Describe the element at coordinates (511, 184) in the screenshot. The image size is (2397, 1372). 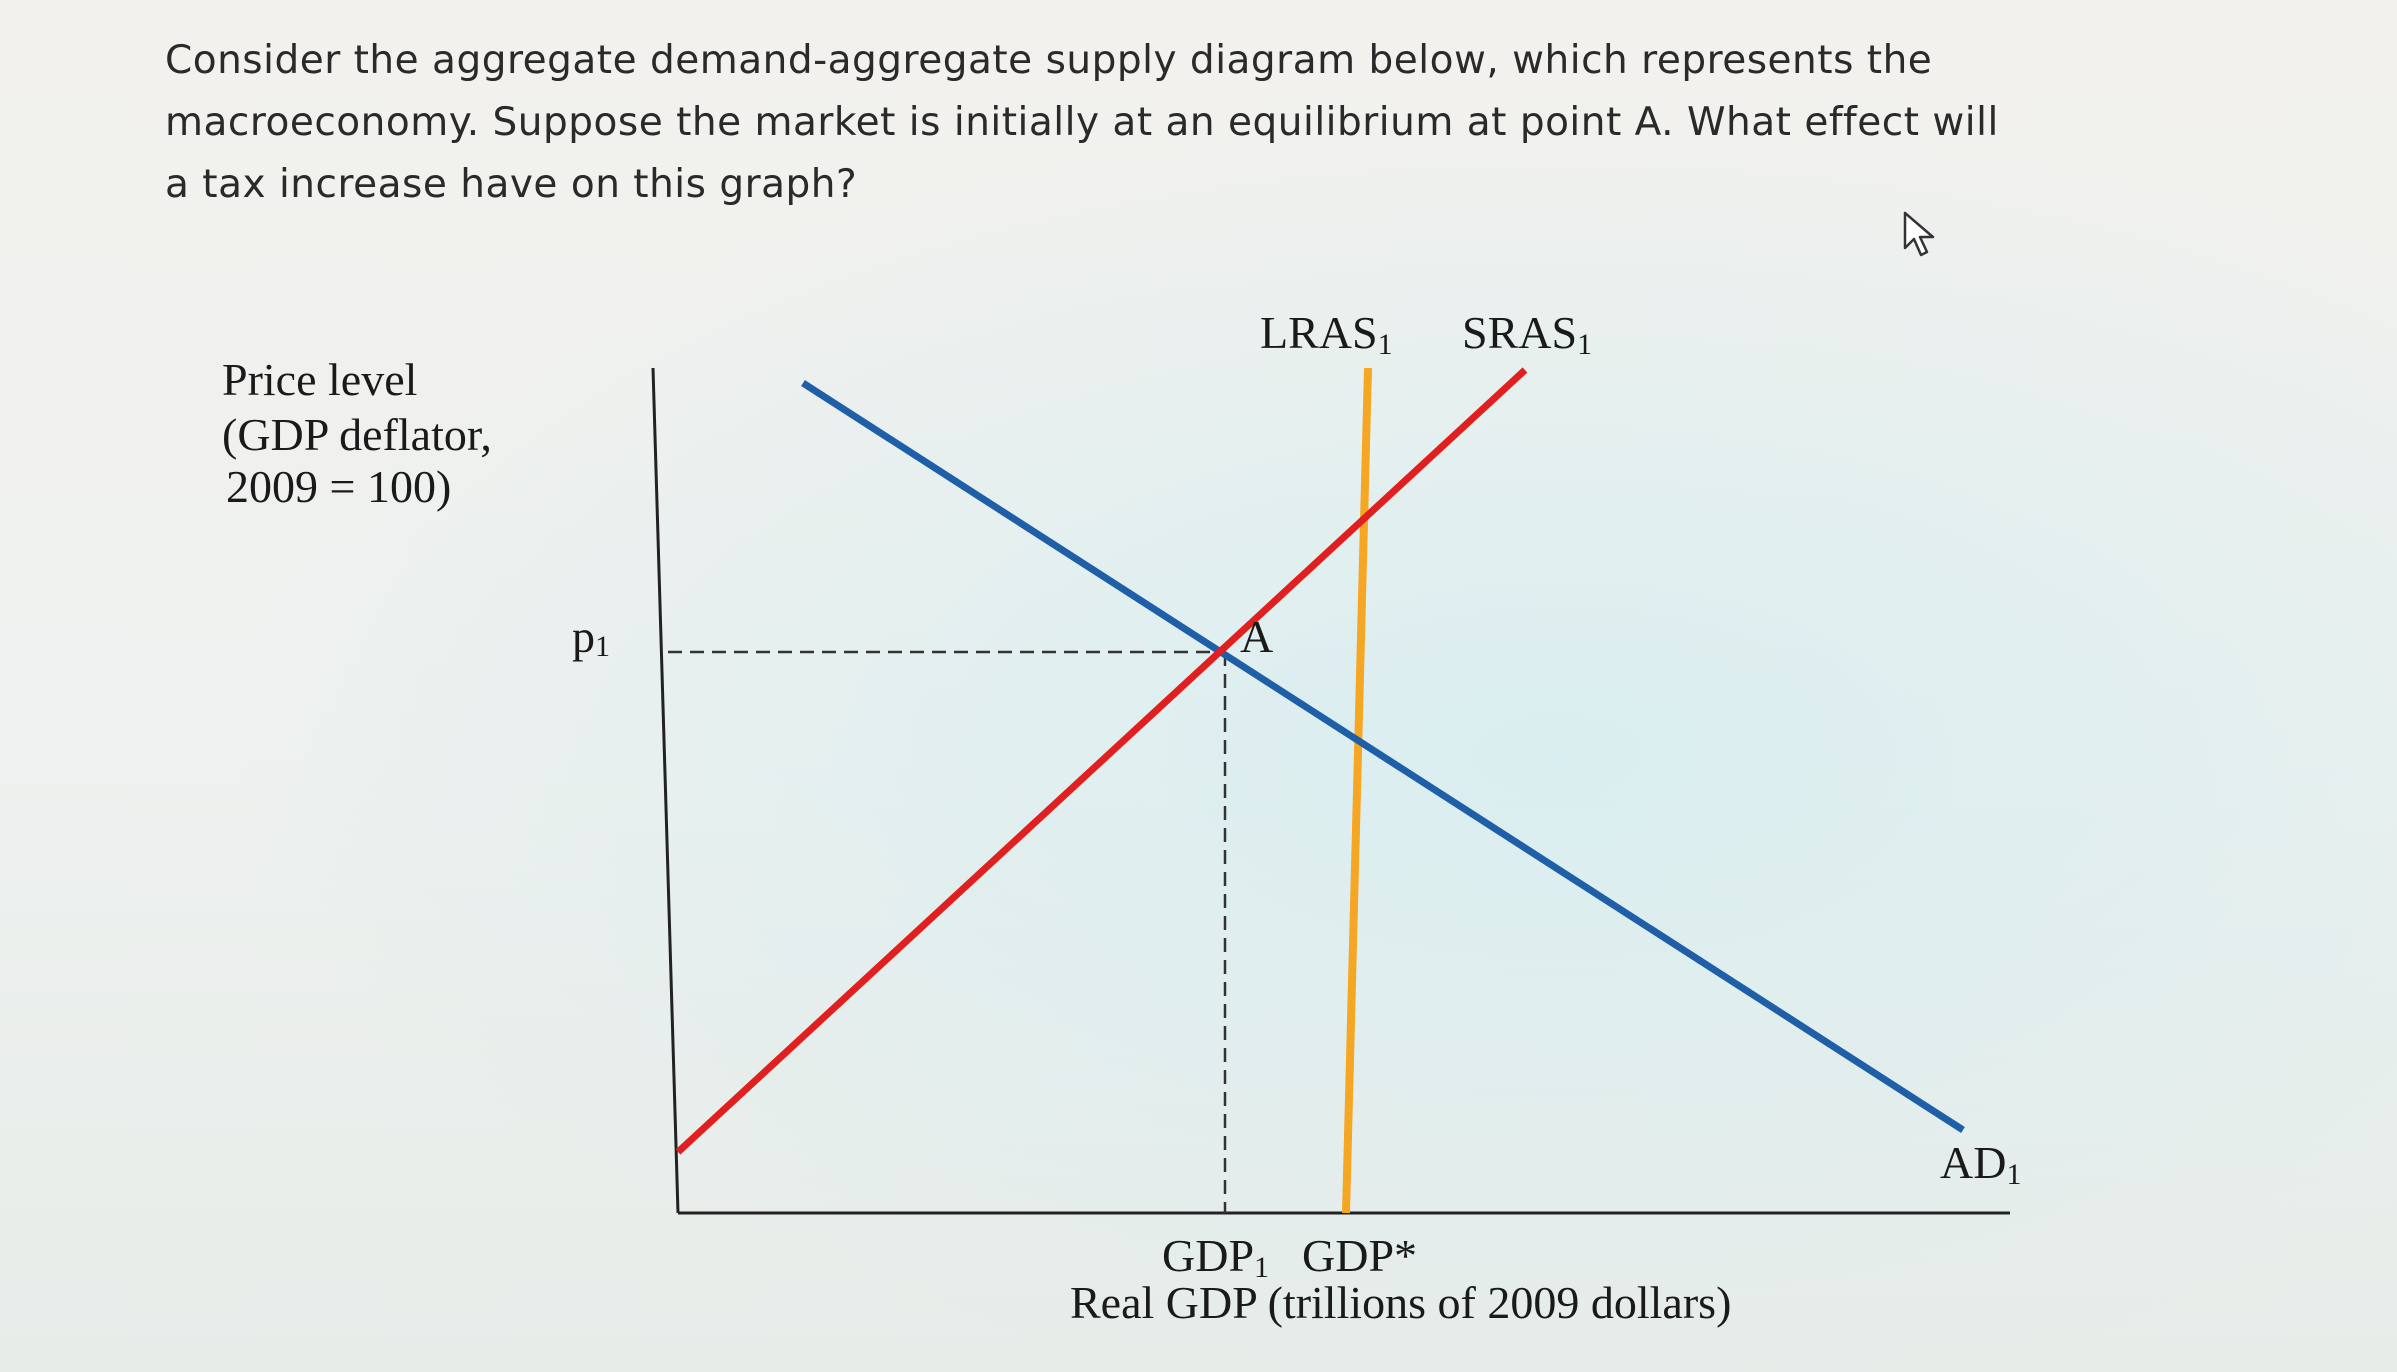
I see `question-line-3: a tax increase have on this graph?` at that location.